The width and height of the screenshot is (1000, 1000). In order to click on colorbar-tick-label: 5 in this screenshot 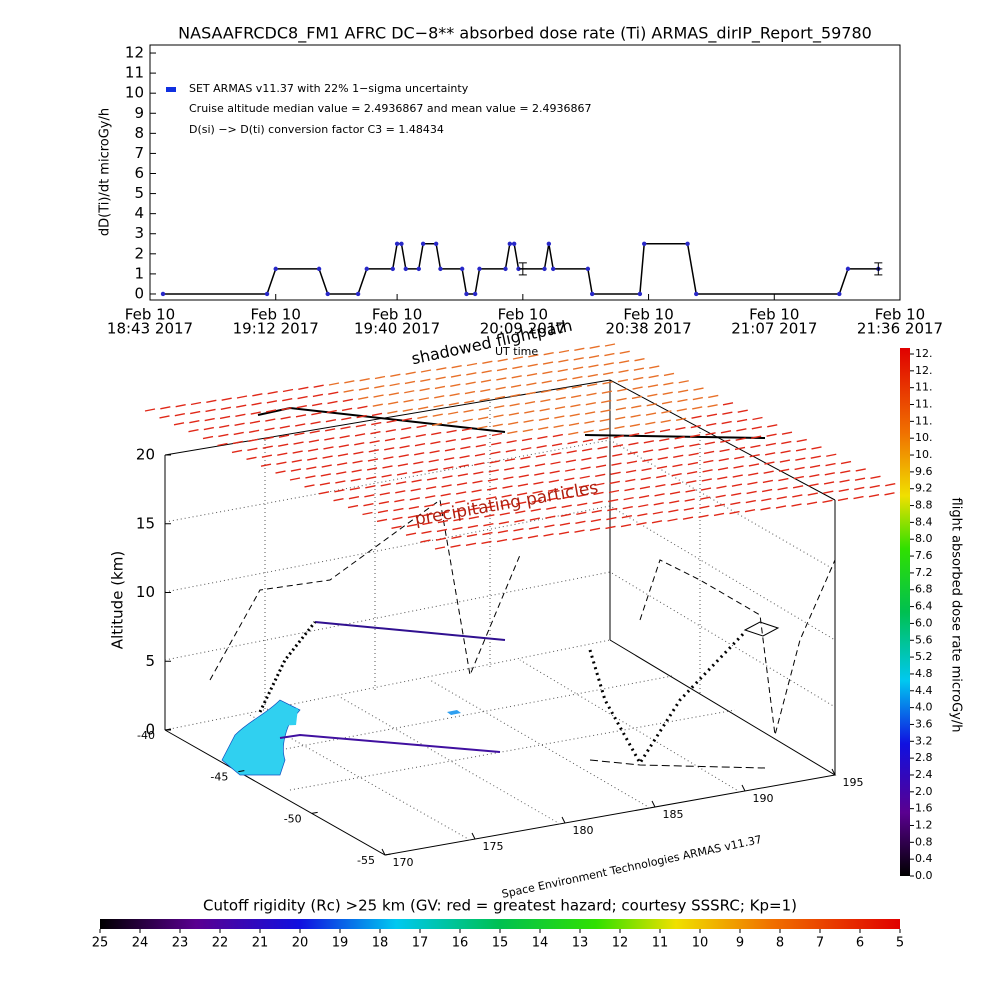, I will do `click(900, 943)`.